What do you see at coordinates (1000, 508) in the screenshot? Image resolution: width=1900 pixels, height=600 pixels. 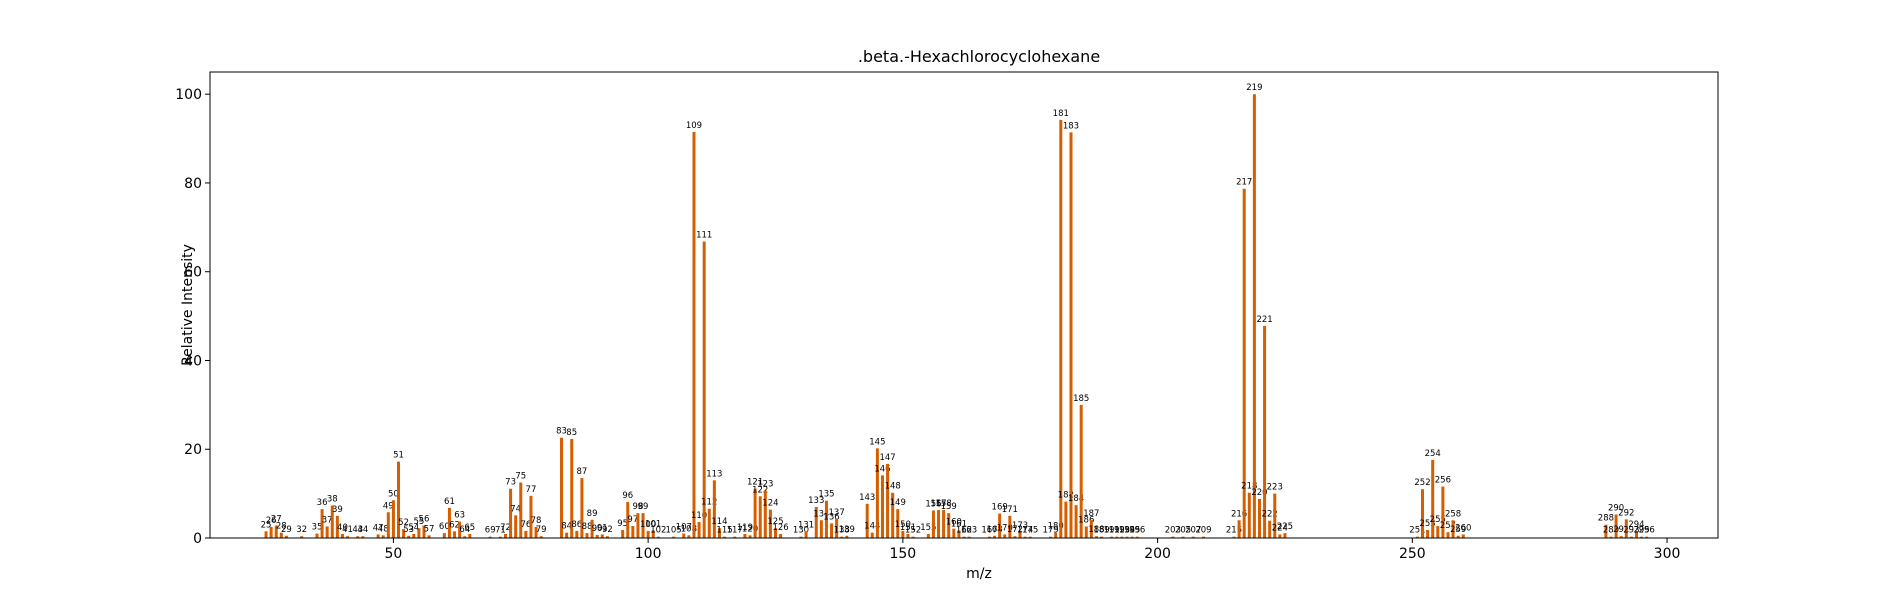 I see `peak-label: 169` at bounding box center [1000, 508].